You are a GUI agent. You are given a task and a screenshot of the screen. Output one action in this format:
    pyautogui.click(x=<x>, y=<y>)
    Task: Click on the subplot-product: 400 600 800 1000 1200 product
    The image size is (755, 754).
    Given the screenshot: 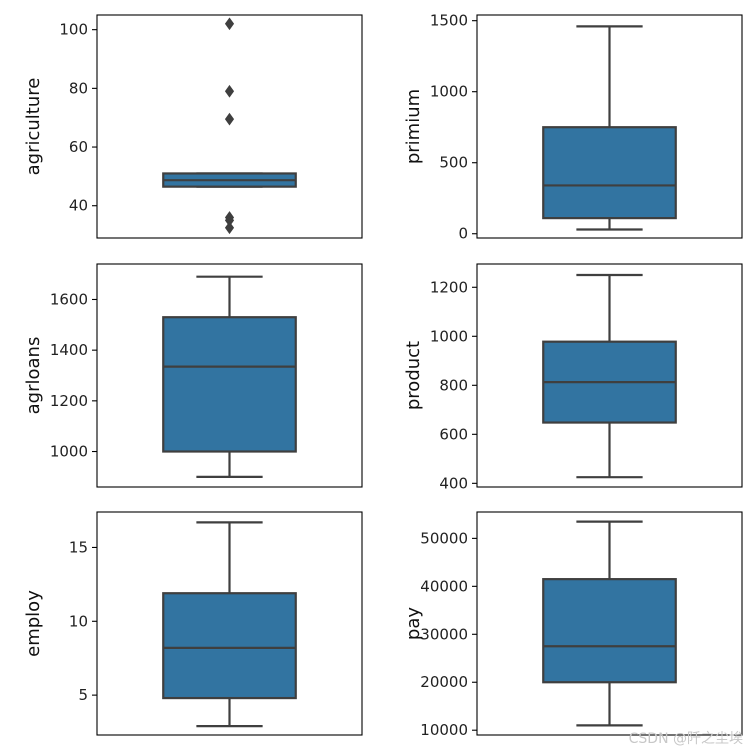 What is the action you would take?
    pyautogui.click(x=573, y=377)
    